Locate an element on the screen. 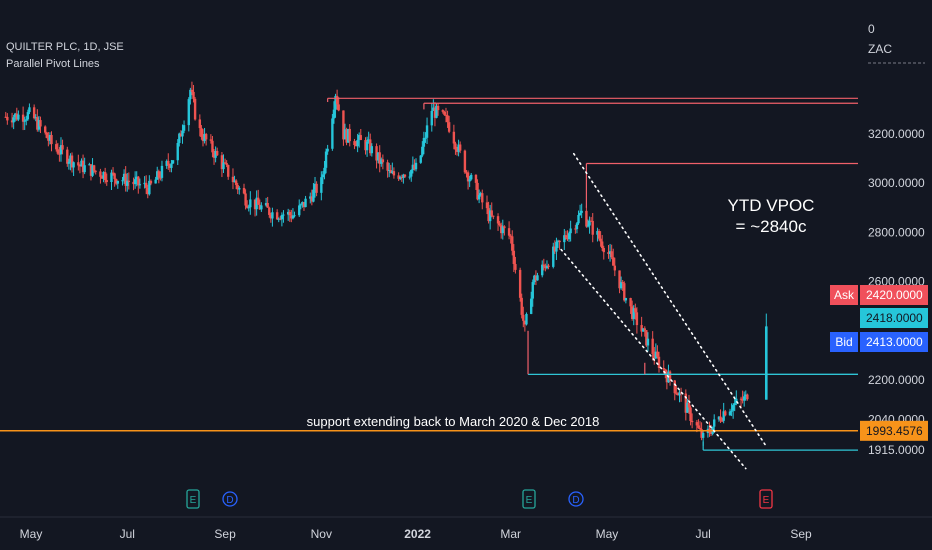 This screenshot has height=550, width=932. time-tick-label: Jul is located at coordinates (703, 534).